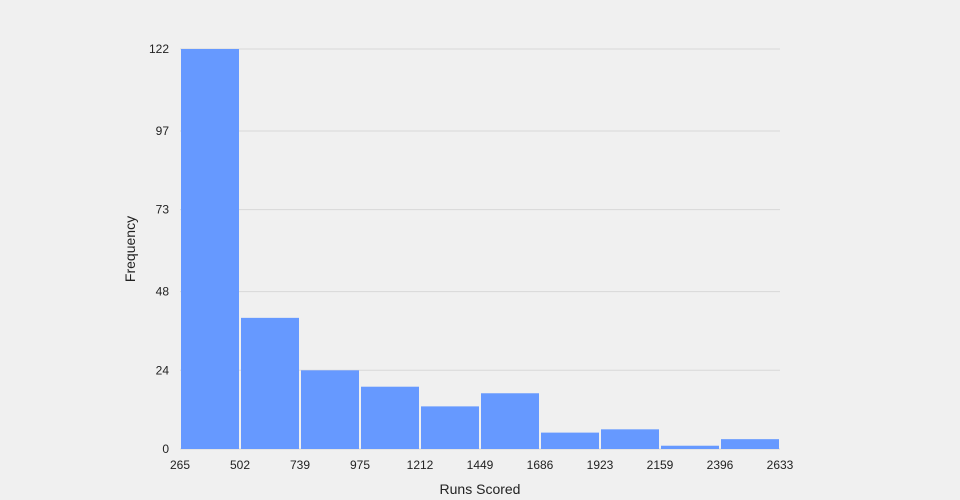 The height and width of the screenshot is (500, 960). I want to click on x-tick-label: 739, so click(300, 465).